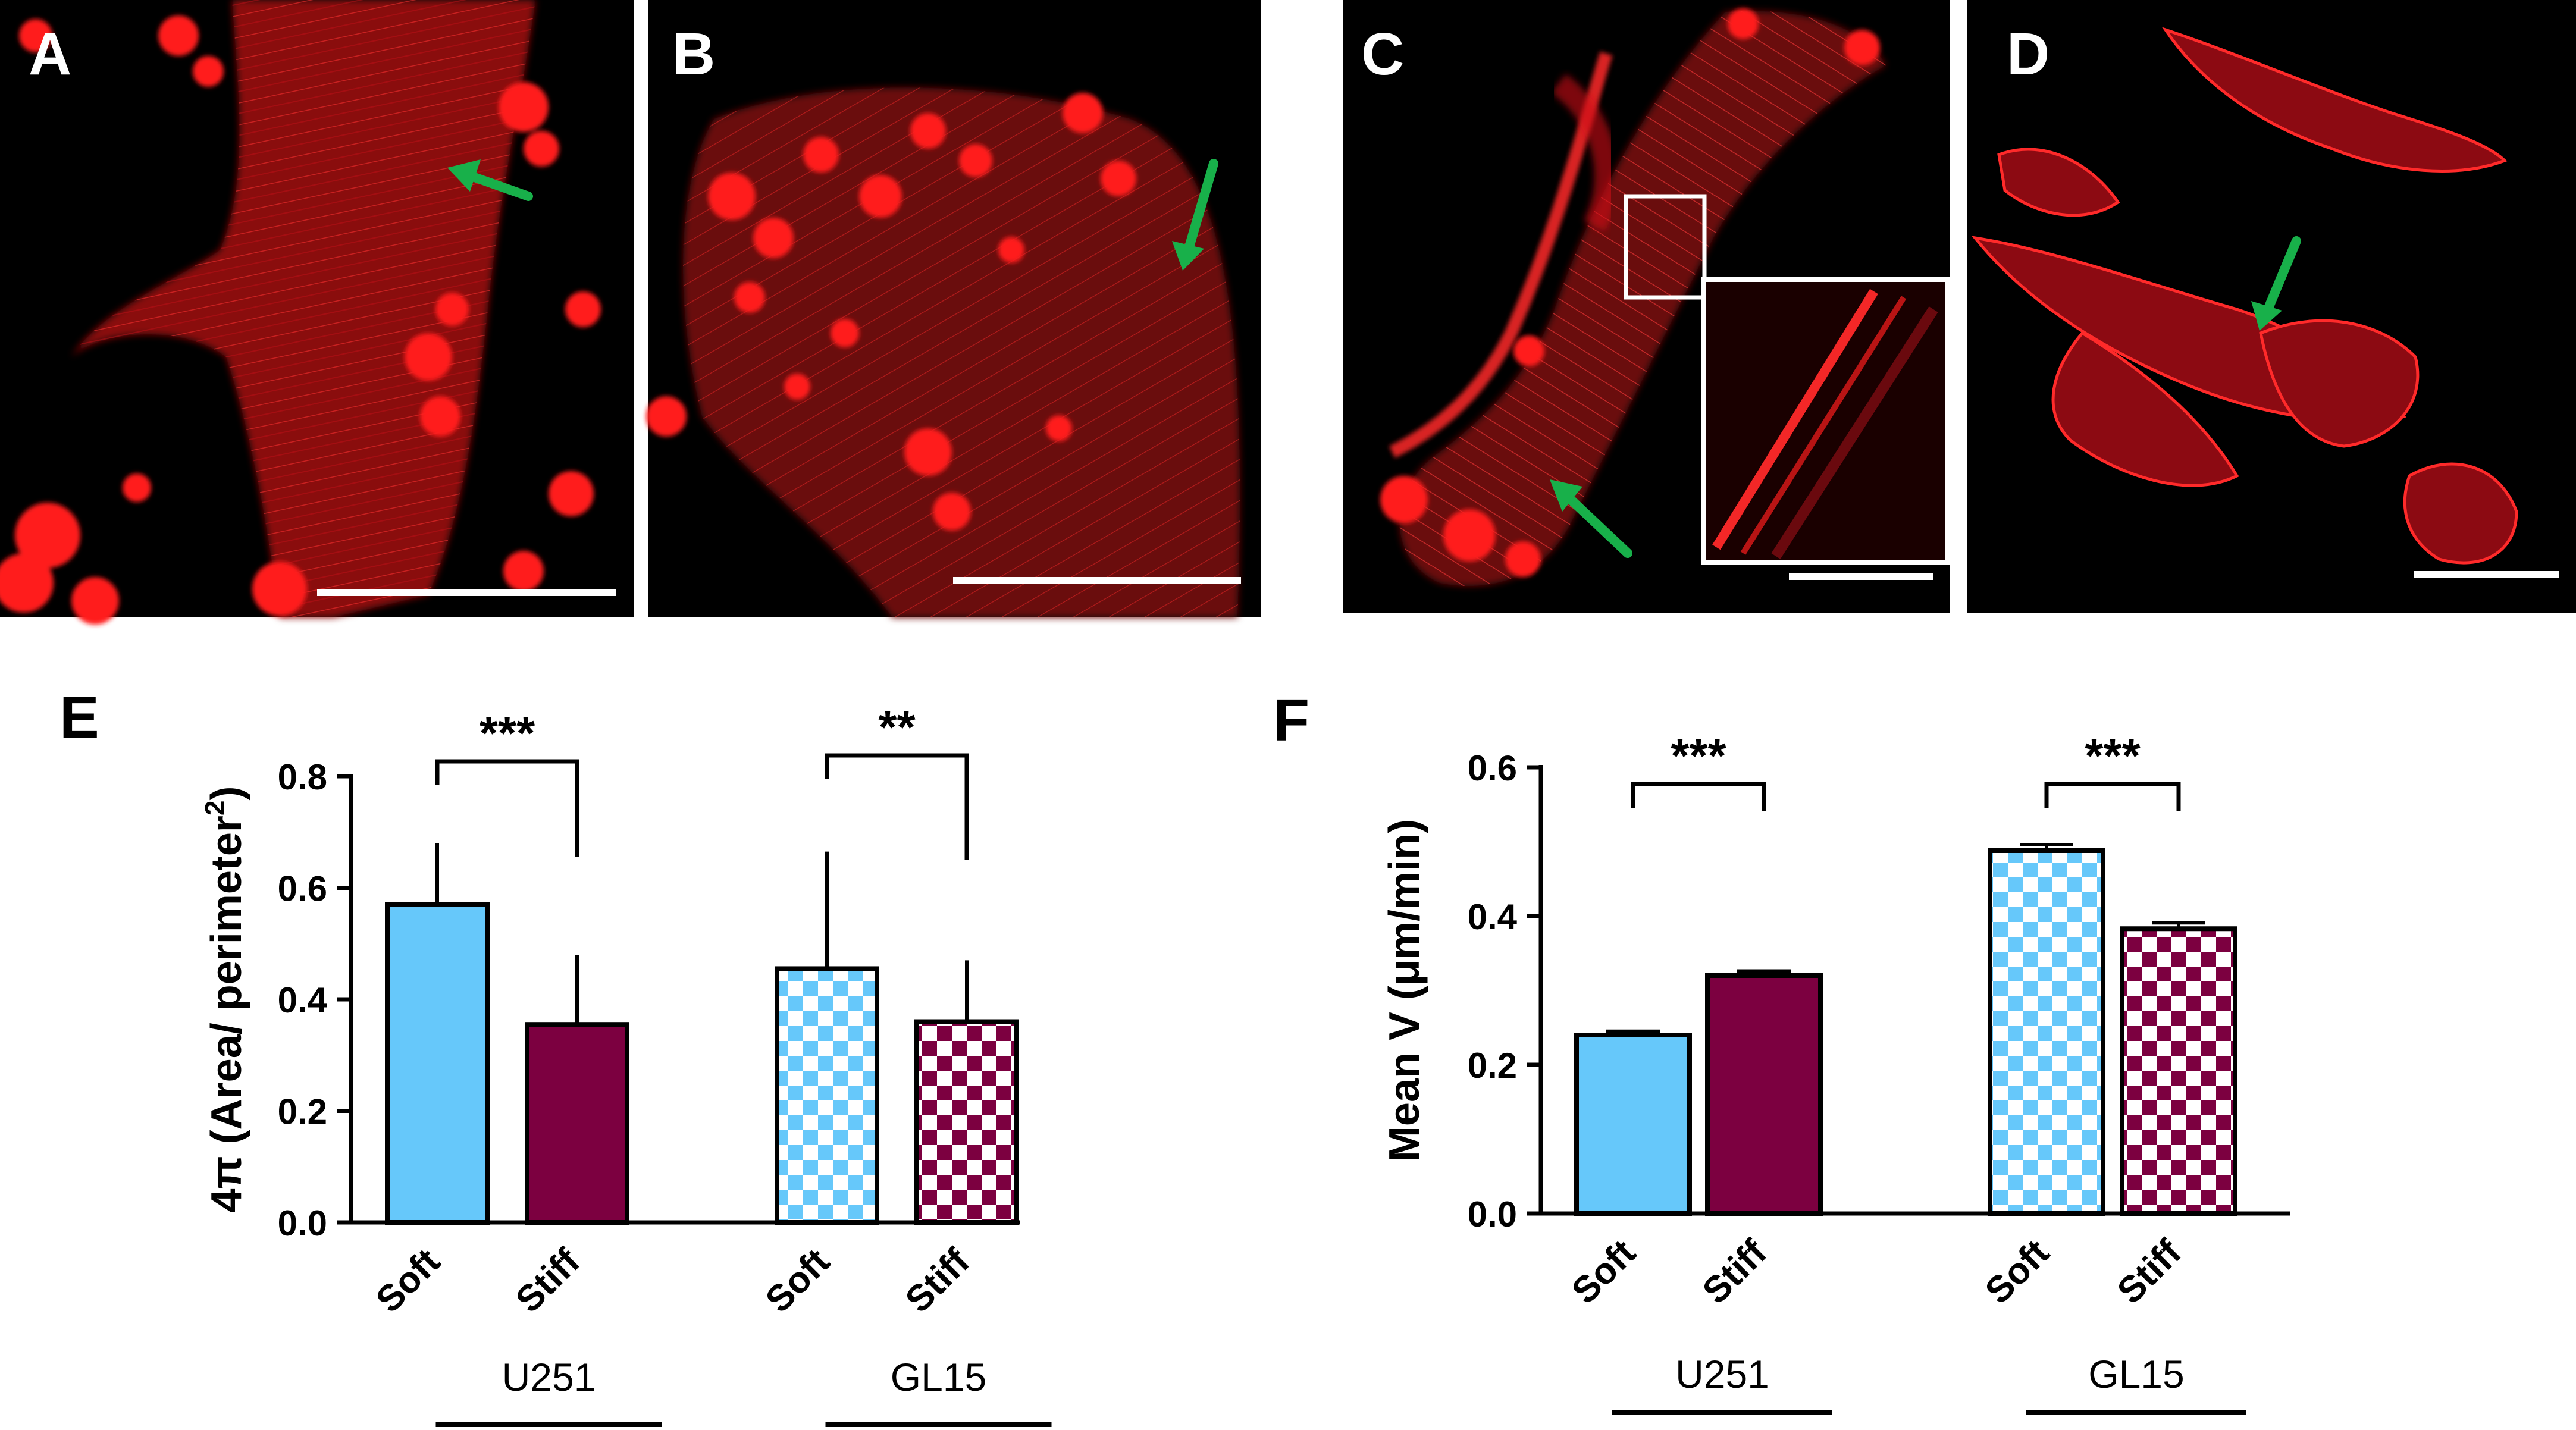 The height and width of the screenshot is (1430, 2576). I want to click on panel-label-d: D, so click(2028, 54).